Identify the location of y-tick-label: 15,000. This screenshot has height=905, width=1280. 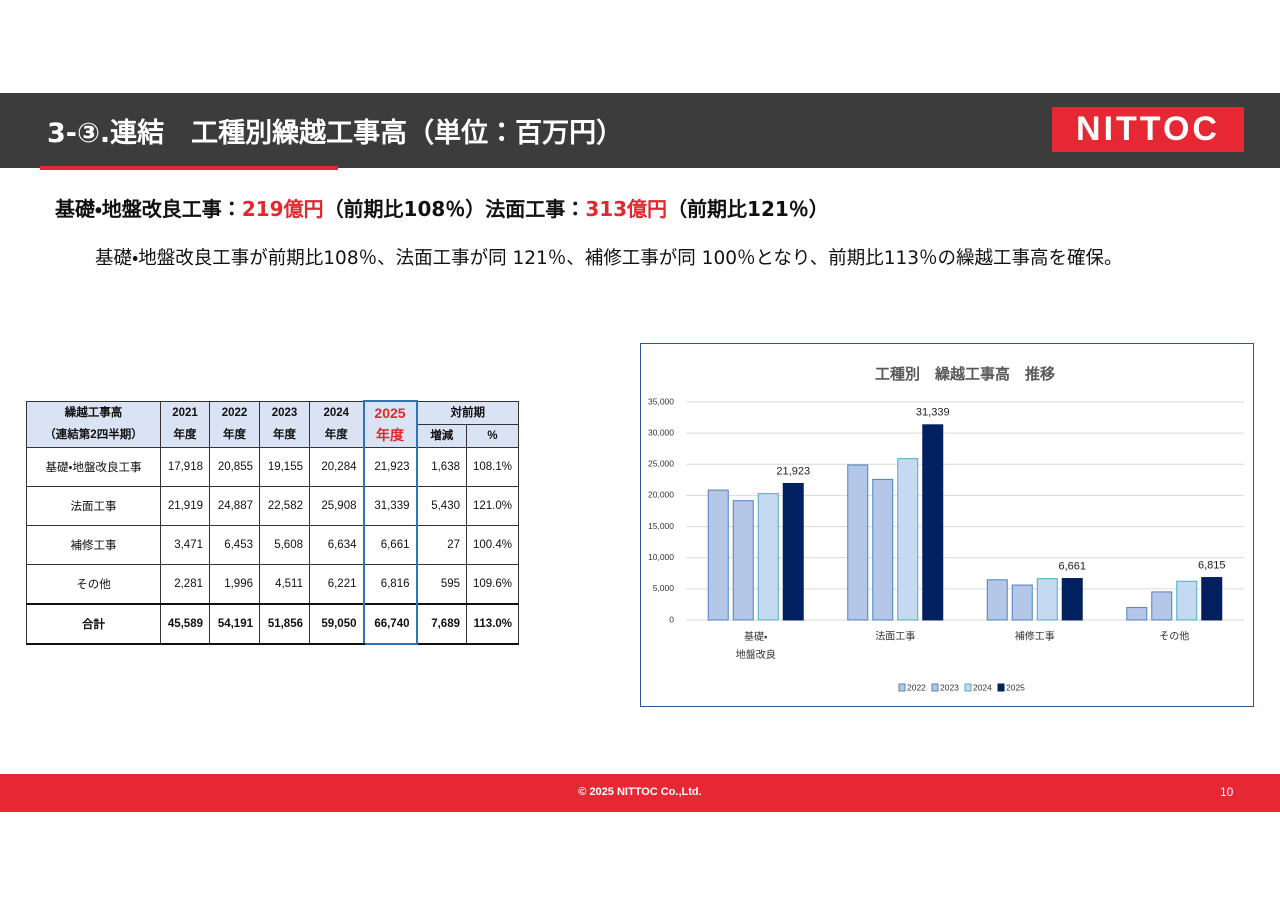
(661, 526).